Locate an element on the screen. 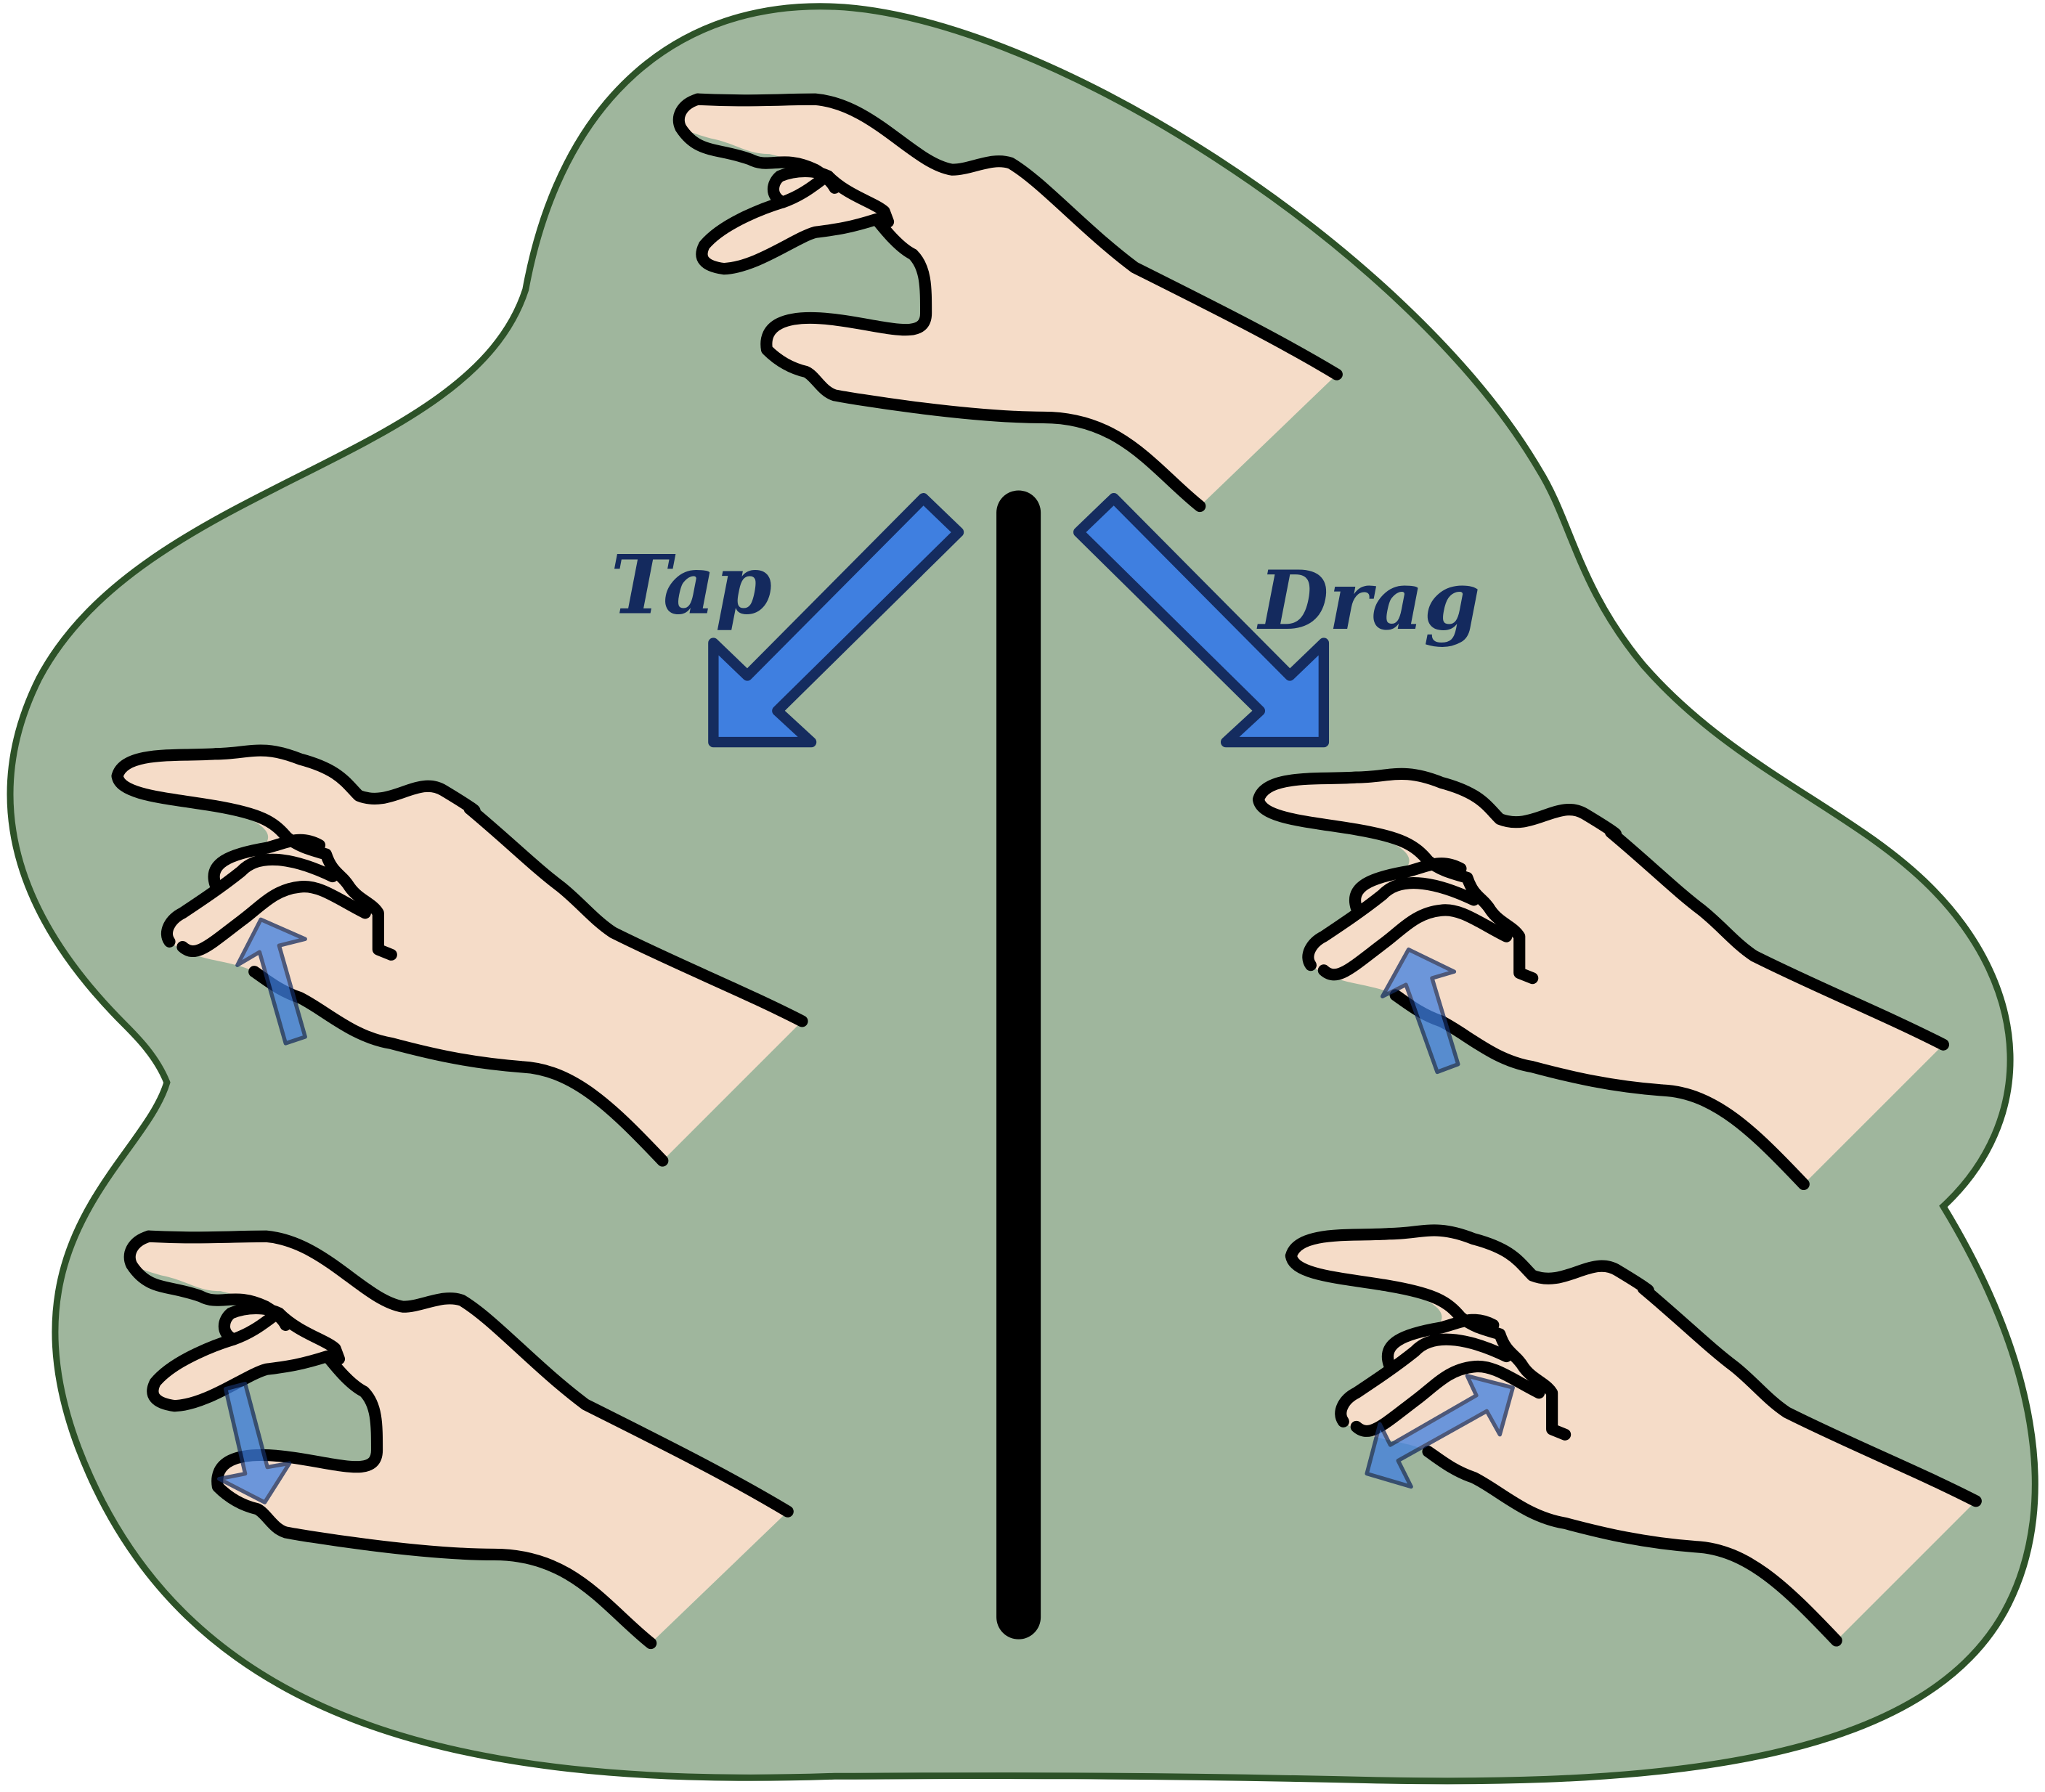 This screenshot has height=1792, width=2045. drag-label: Drag is located at coordinates (1368, 600).